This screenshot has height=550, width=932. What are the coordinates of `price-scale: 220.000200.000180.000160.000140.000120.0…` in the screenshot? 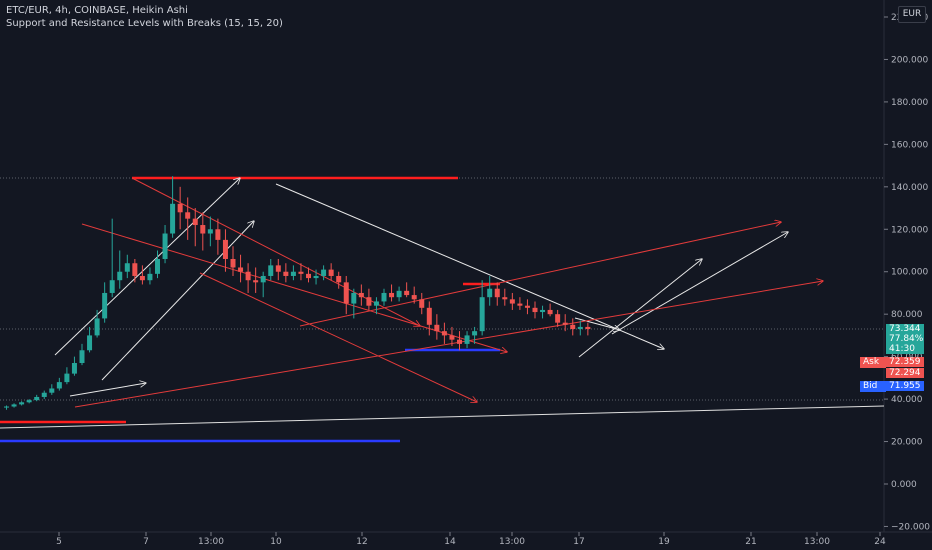 It's located at (907, 272).